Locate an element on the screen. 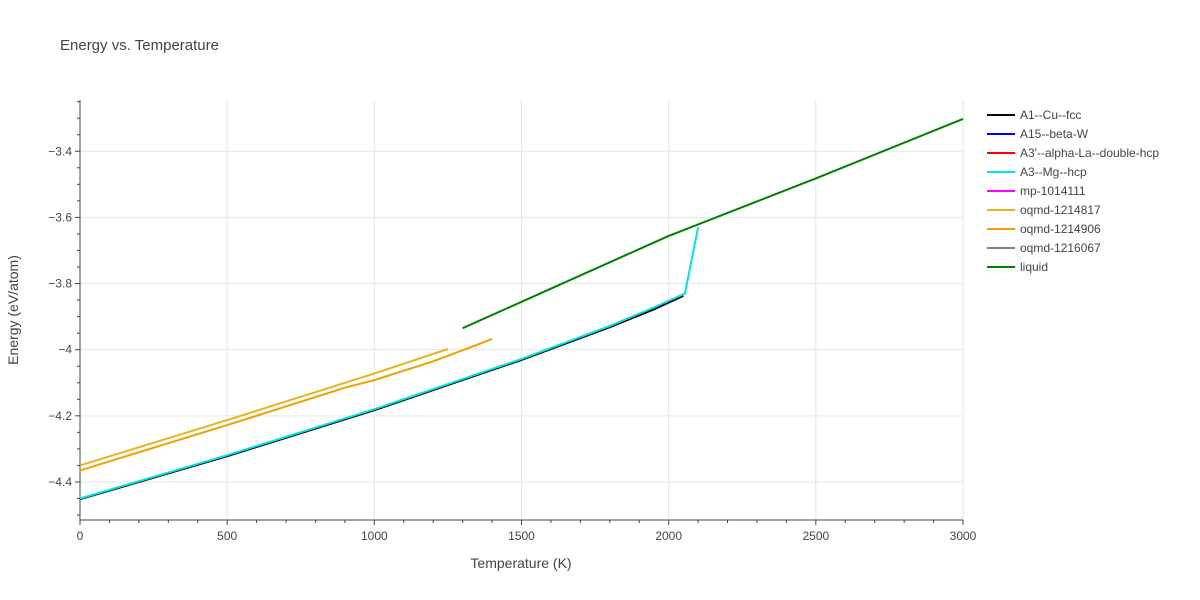  legend-item-label: A1--Cu--fcc is located at coordinates (1050, 115).